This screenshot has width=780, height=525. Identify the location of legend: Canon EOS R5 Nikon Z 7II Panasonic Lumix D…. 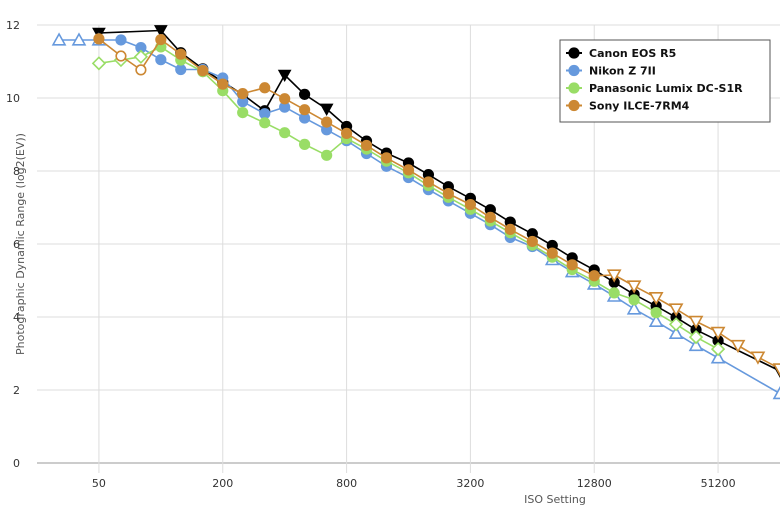
(665, 81).